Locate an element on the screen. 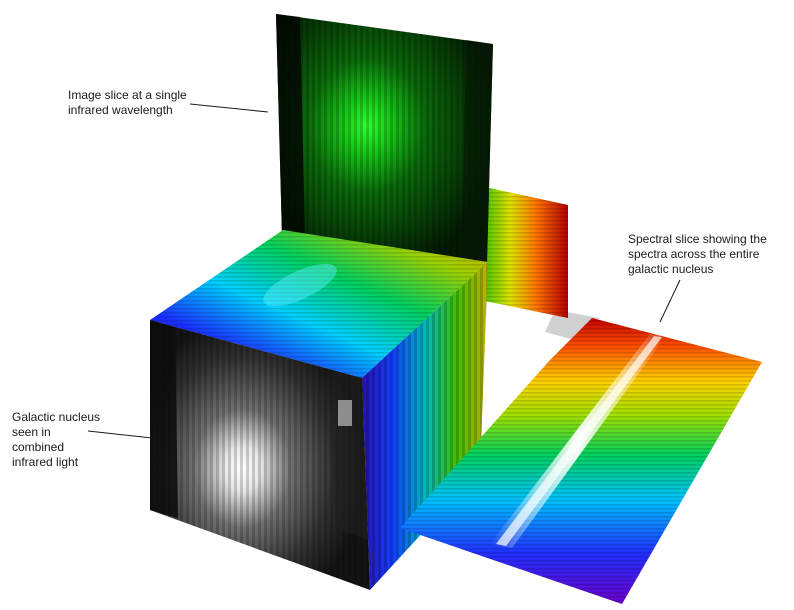 The height and width of the screenshot is (610, 794). image-slice-panel is located at coordinates (384, 138).